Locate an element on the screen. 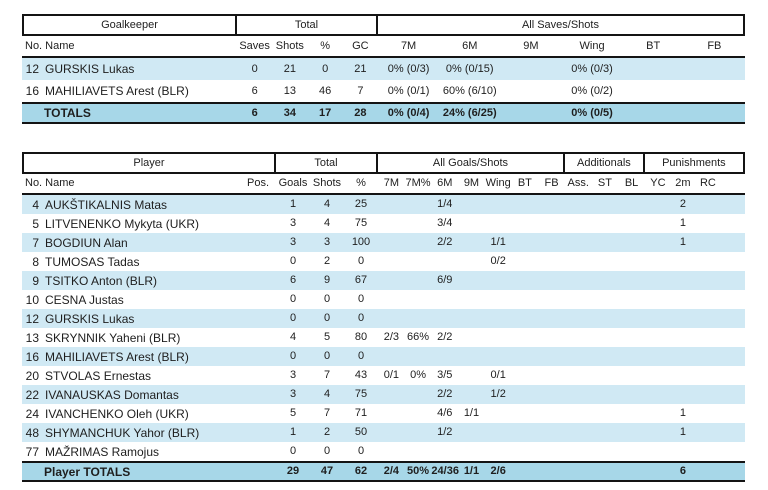 The height and width of the screenshot is (490, 768). player-number: 7 is located at coordinates (35, 242).